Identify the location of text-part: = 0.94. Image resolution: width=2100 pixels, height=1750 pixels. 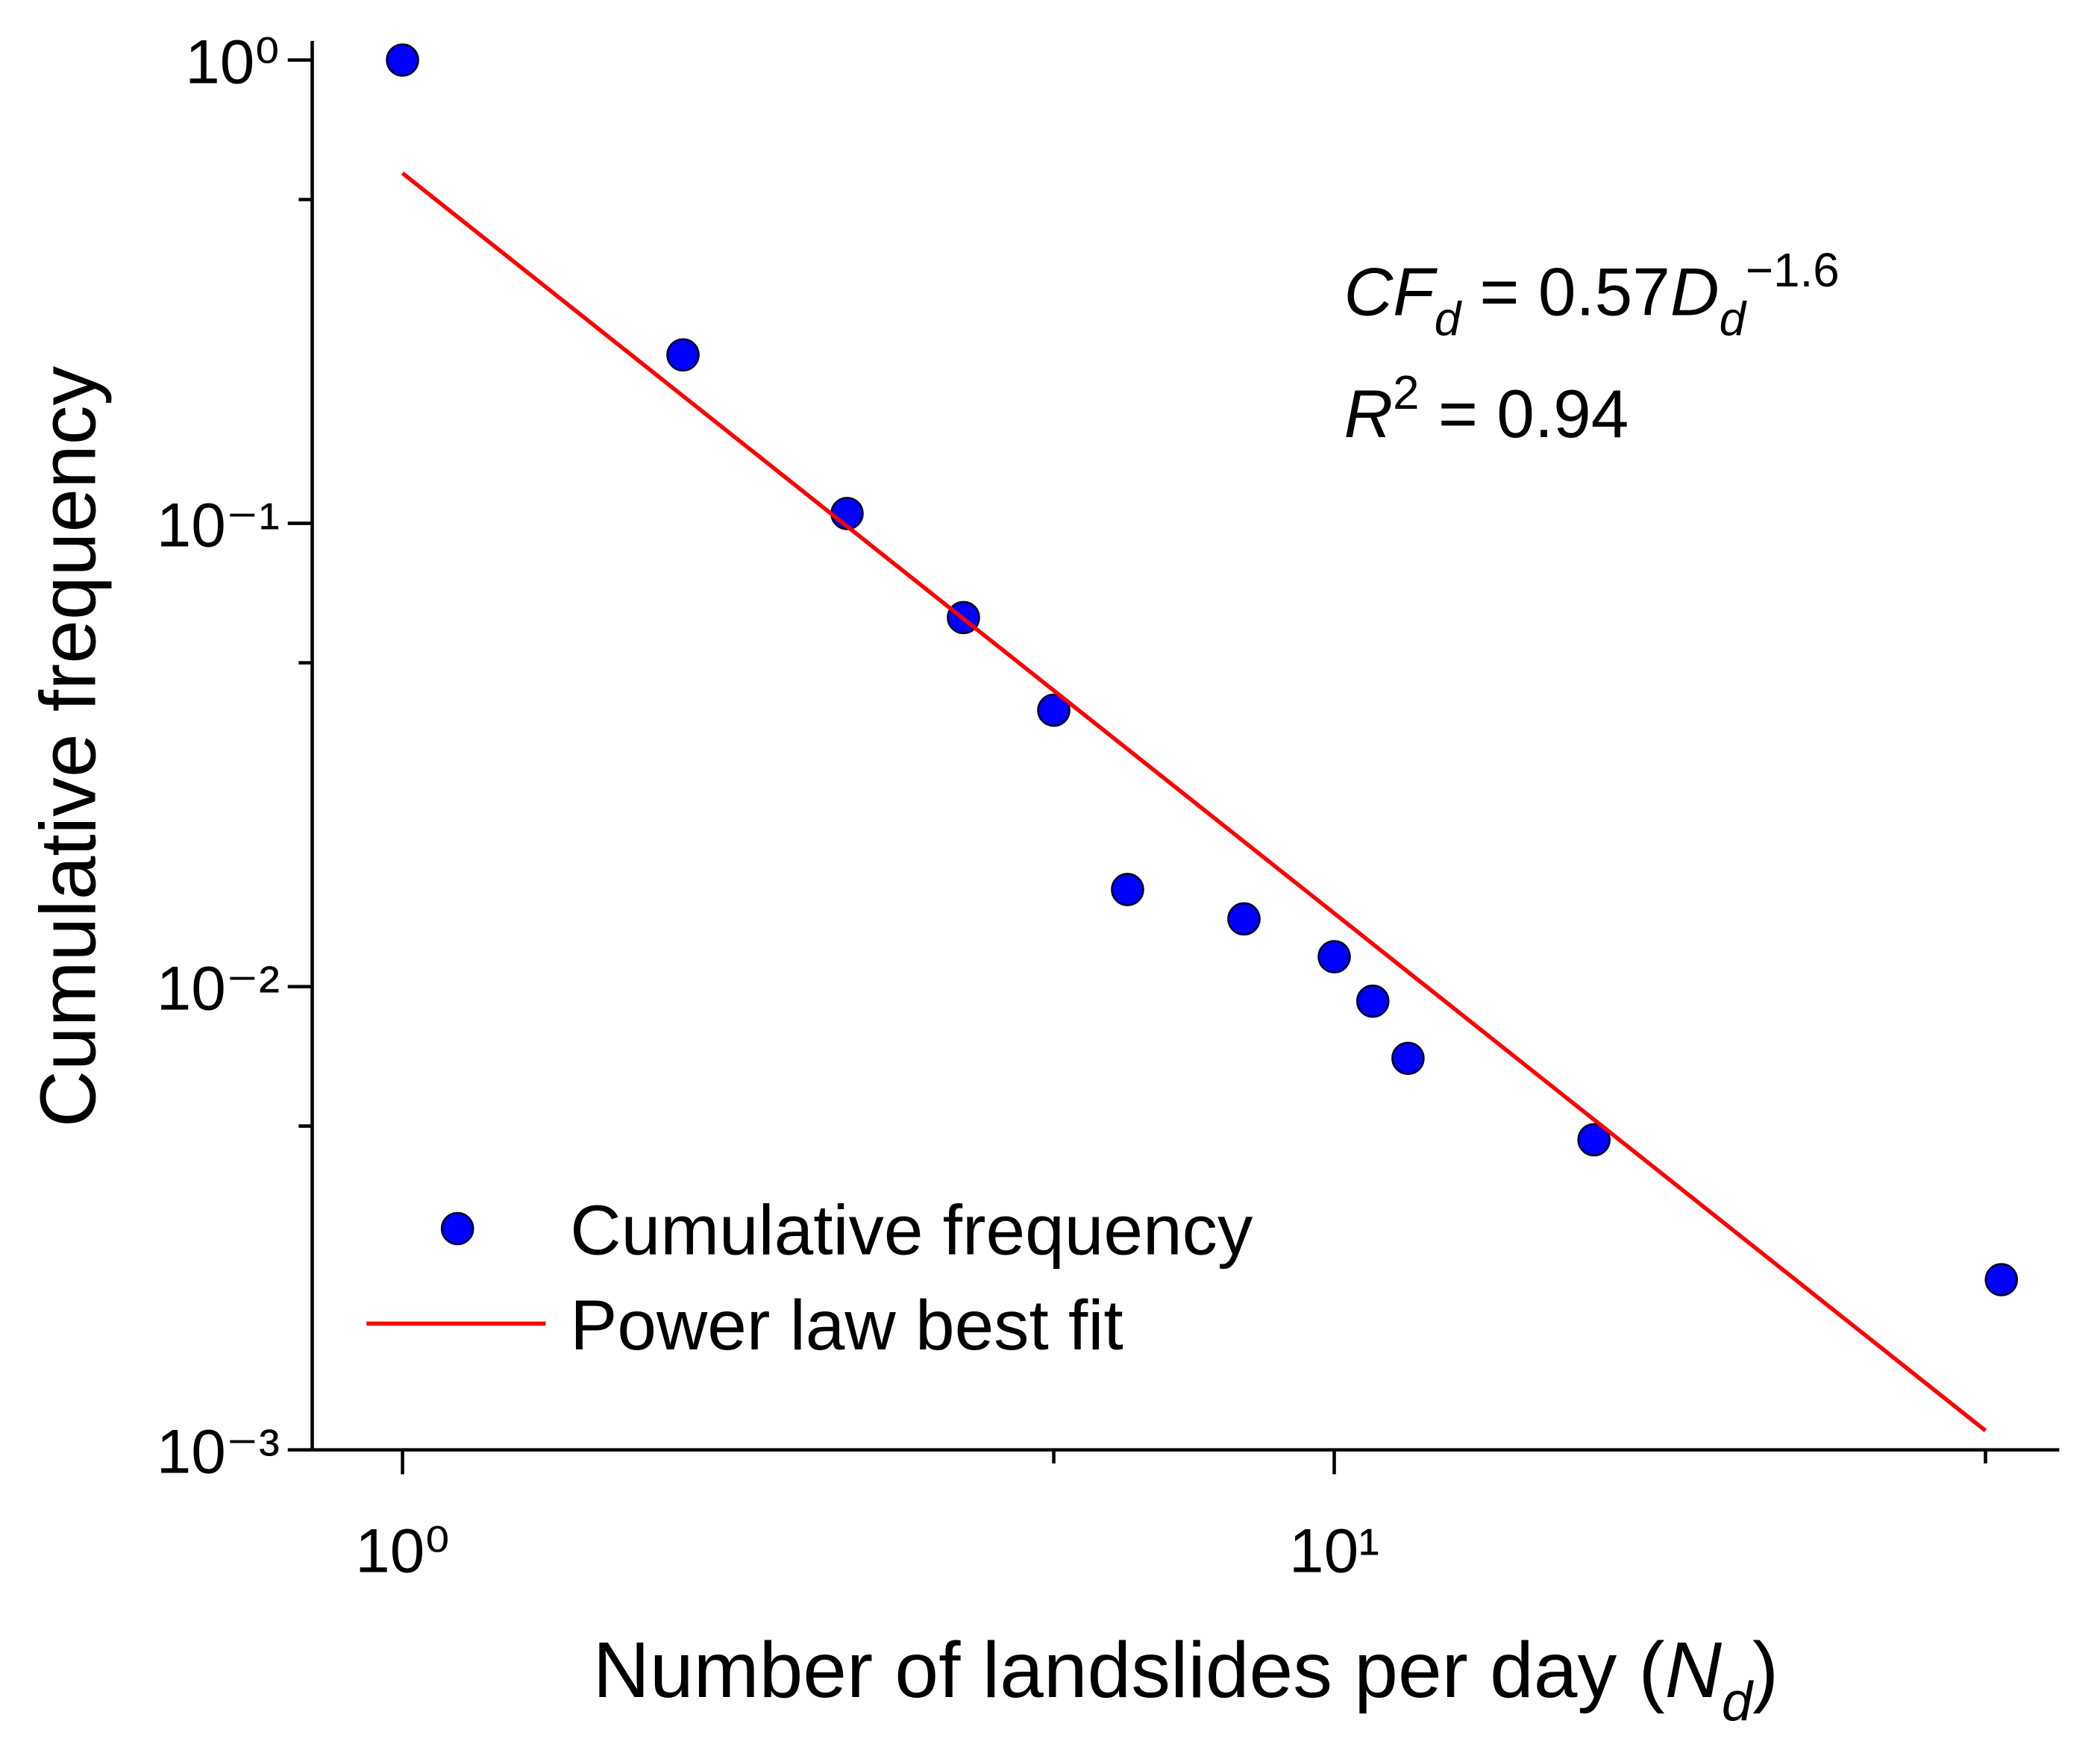
(1524, 414).